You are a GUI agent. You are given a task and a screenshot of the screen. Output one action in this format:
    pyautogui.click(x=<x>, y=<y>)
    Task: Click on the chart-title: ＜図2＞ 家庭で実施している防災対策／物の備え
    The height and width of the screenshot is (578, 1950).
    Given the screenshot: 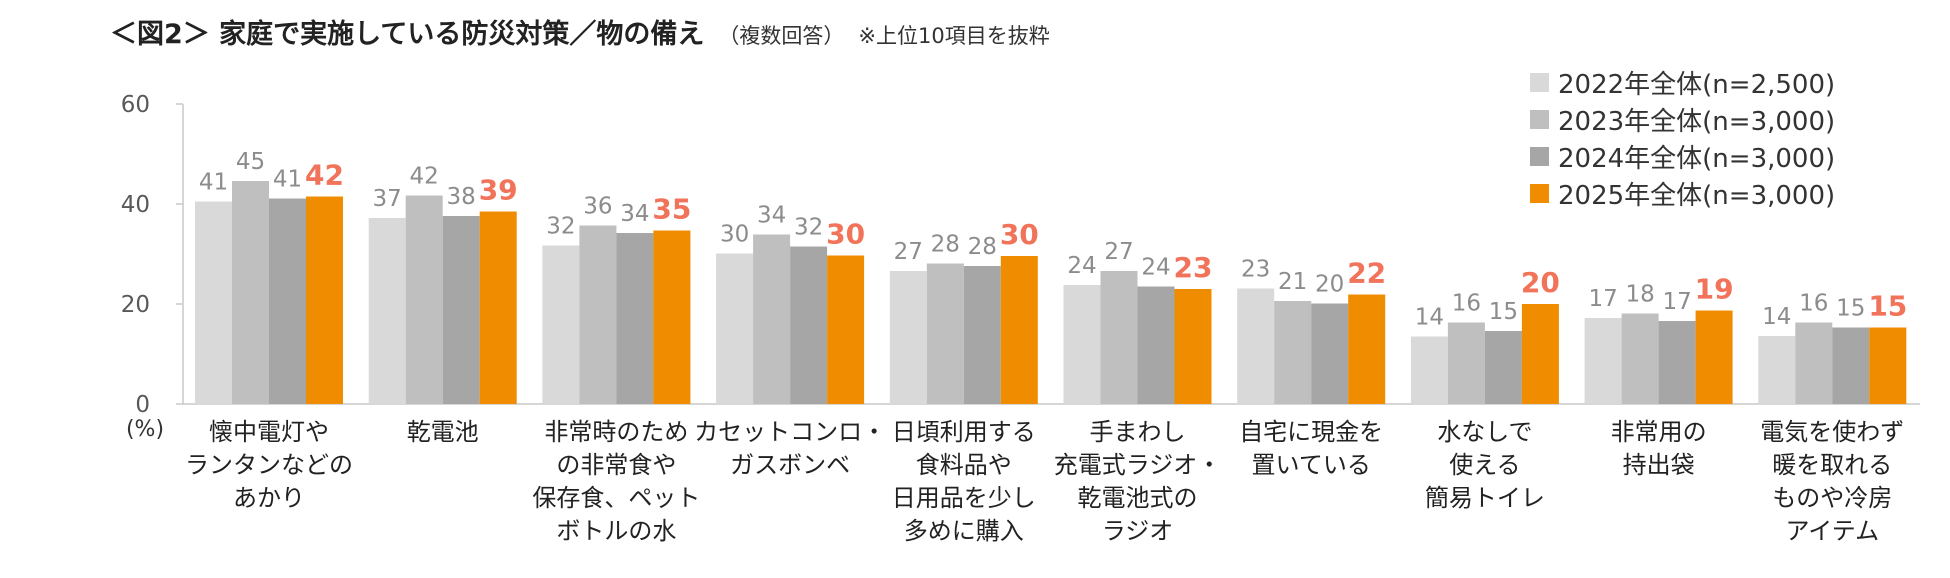 What is the action you would take?
    pyautogui.click(x=407, y=34)
    